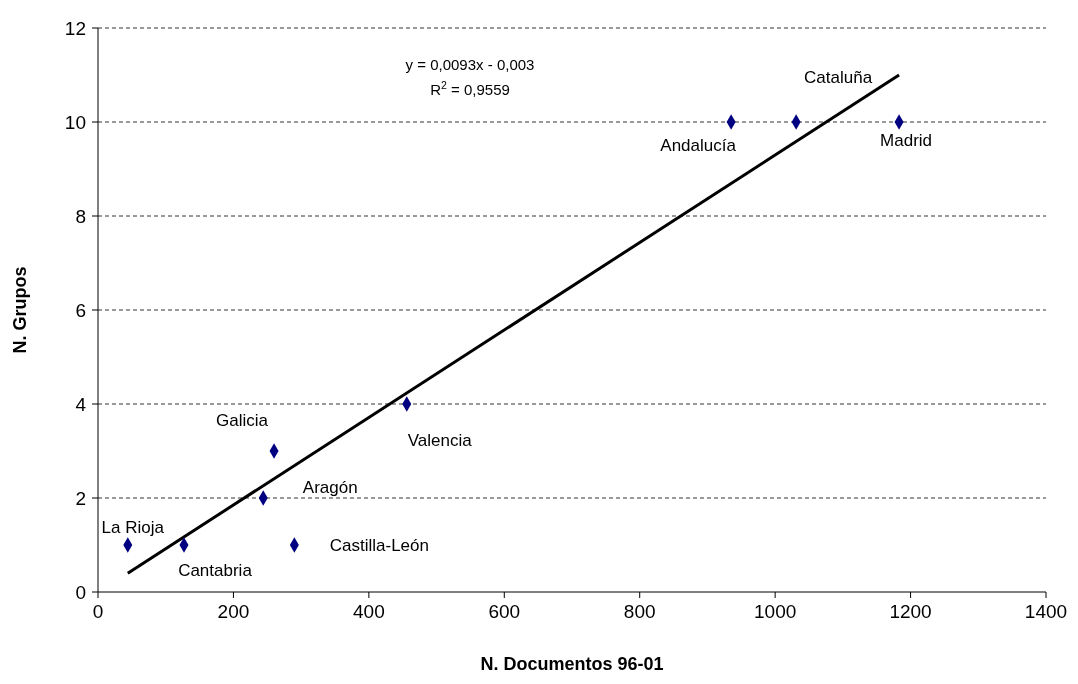  What do you see at coordinates (20, 310) in the screenshot?
I see `y-axis-title: N. Grupos` at bounding box center [20, 310].